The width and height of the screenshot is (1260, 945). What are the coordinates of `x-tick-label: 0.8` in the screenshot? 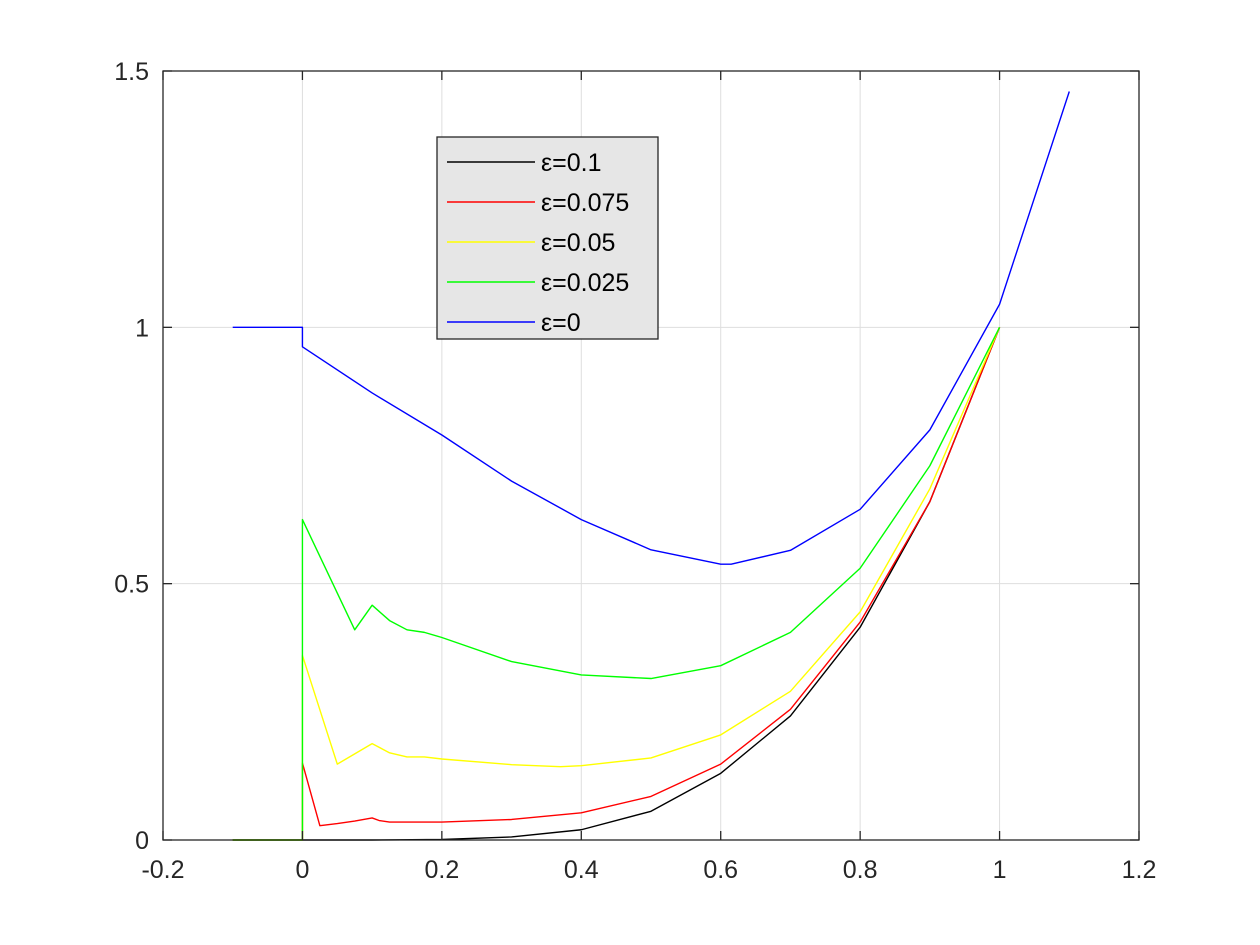 It's located at (860, 870).